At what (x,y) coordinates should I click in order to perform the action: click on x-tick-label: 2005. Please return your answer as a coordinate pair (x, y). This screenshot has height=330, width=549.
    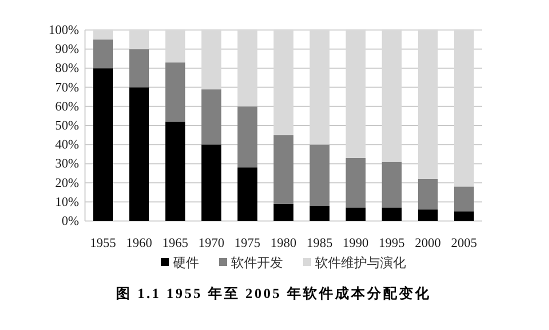
    Looking at the image, I should click on (463, 242).